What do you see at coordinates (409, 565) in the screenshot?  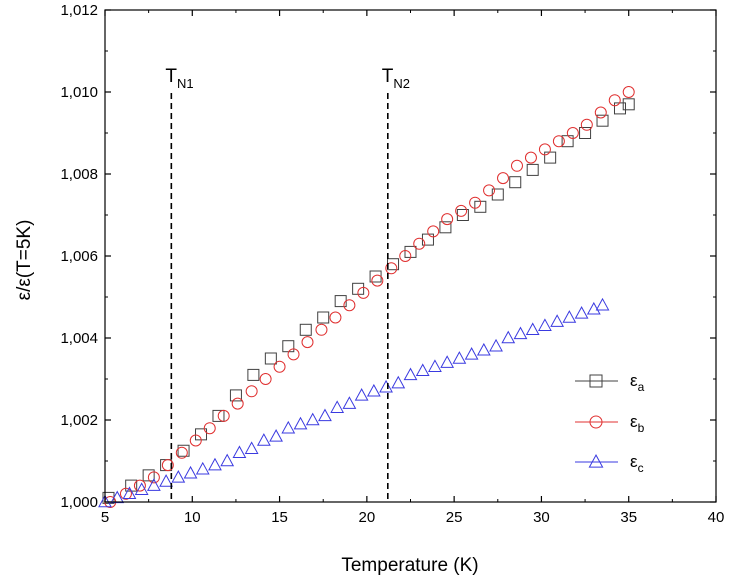 I see `x-axis-title: Temperature (K)` at bounding box center [409, 565].